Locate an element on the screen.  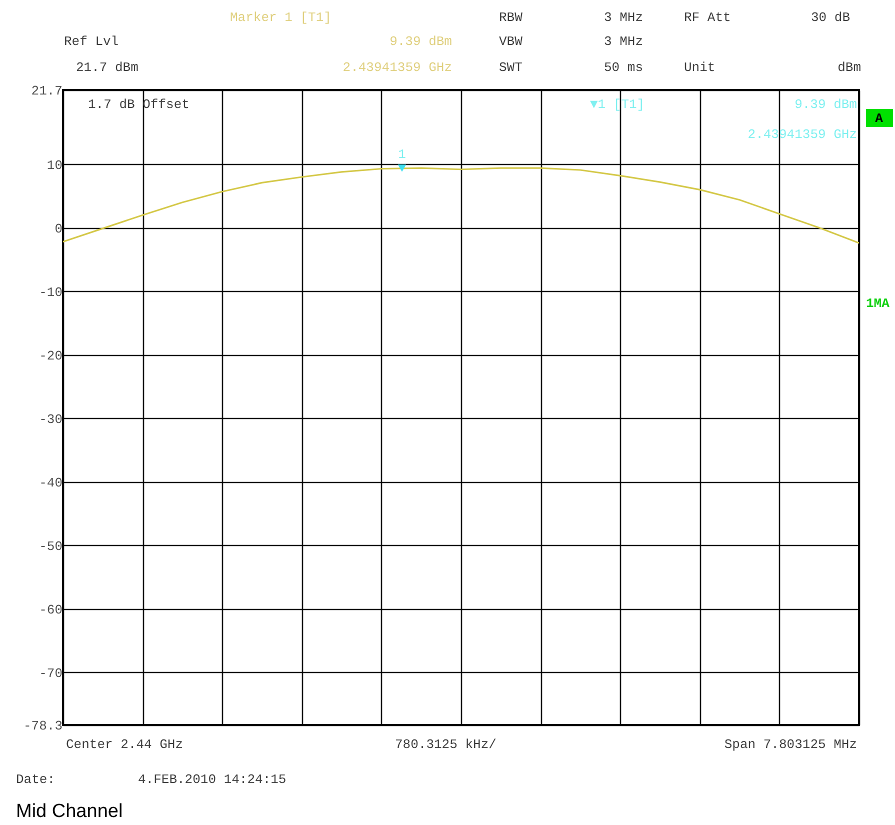
annotation: 1 is located at coordinates (402, 154).